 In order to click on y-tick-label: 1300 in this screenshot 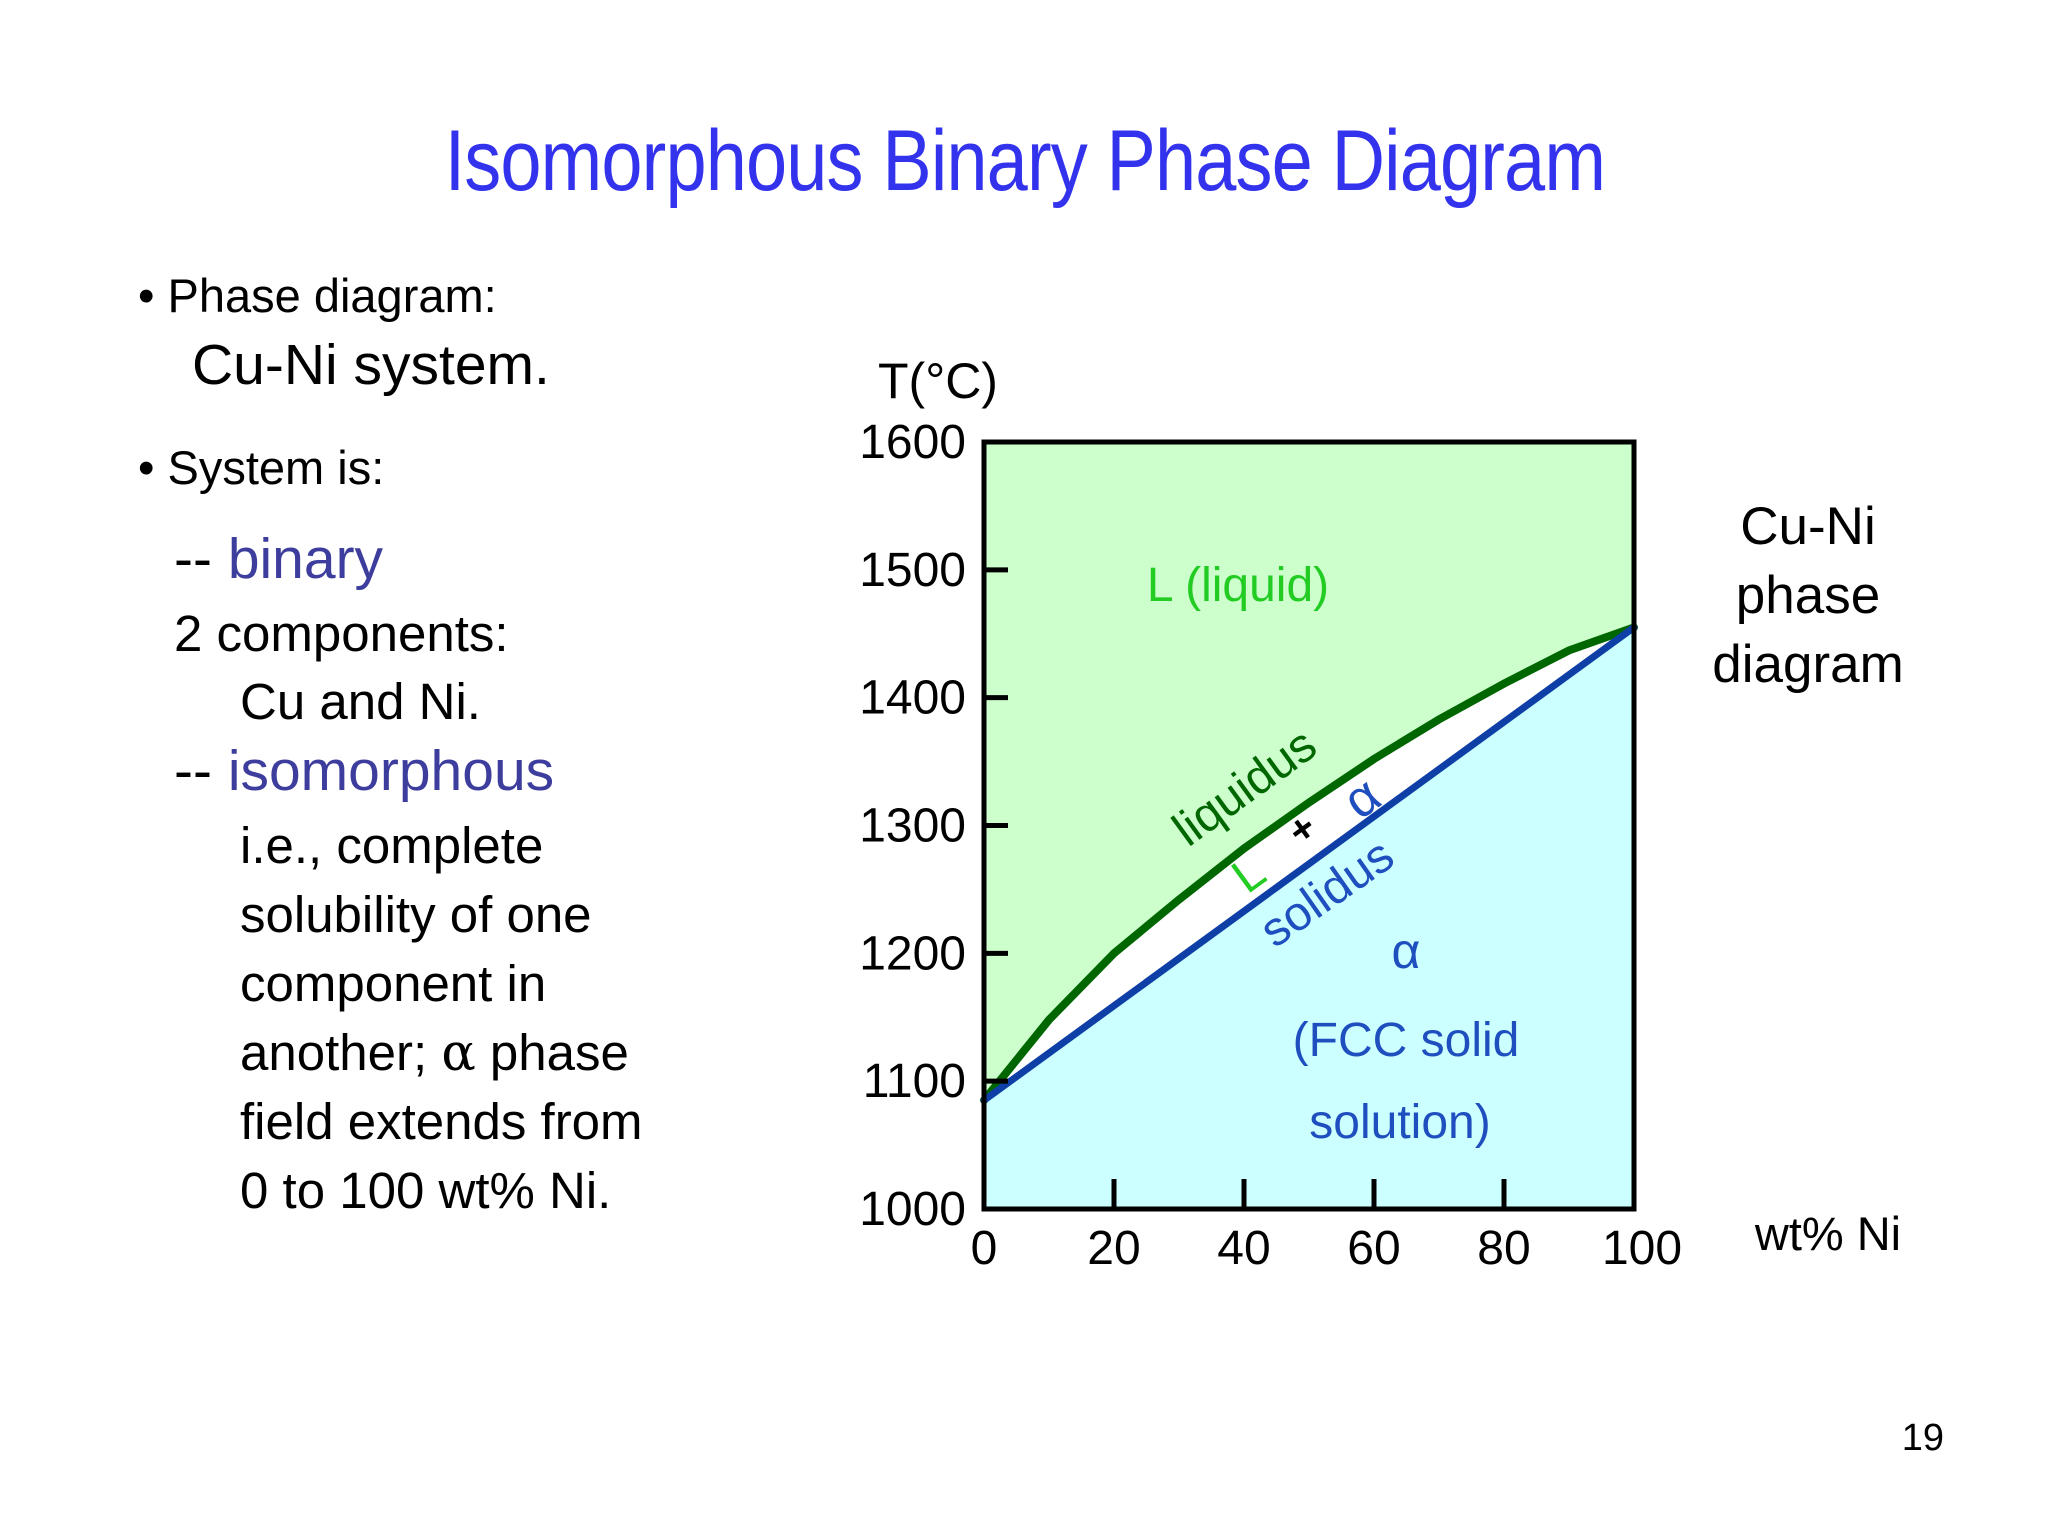, I will do `click(912, 826)`.